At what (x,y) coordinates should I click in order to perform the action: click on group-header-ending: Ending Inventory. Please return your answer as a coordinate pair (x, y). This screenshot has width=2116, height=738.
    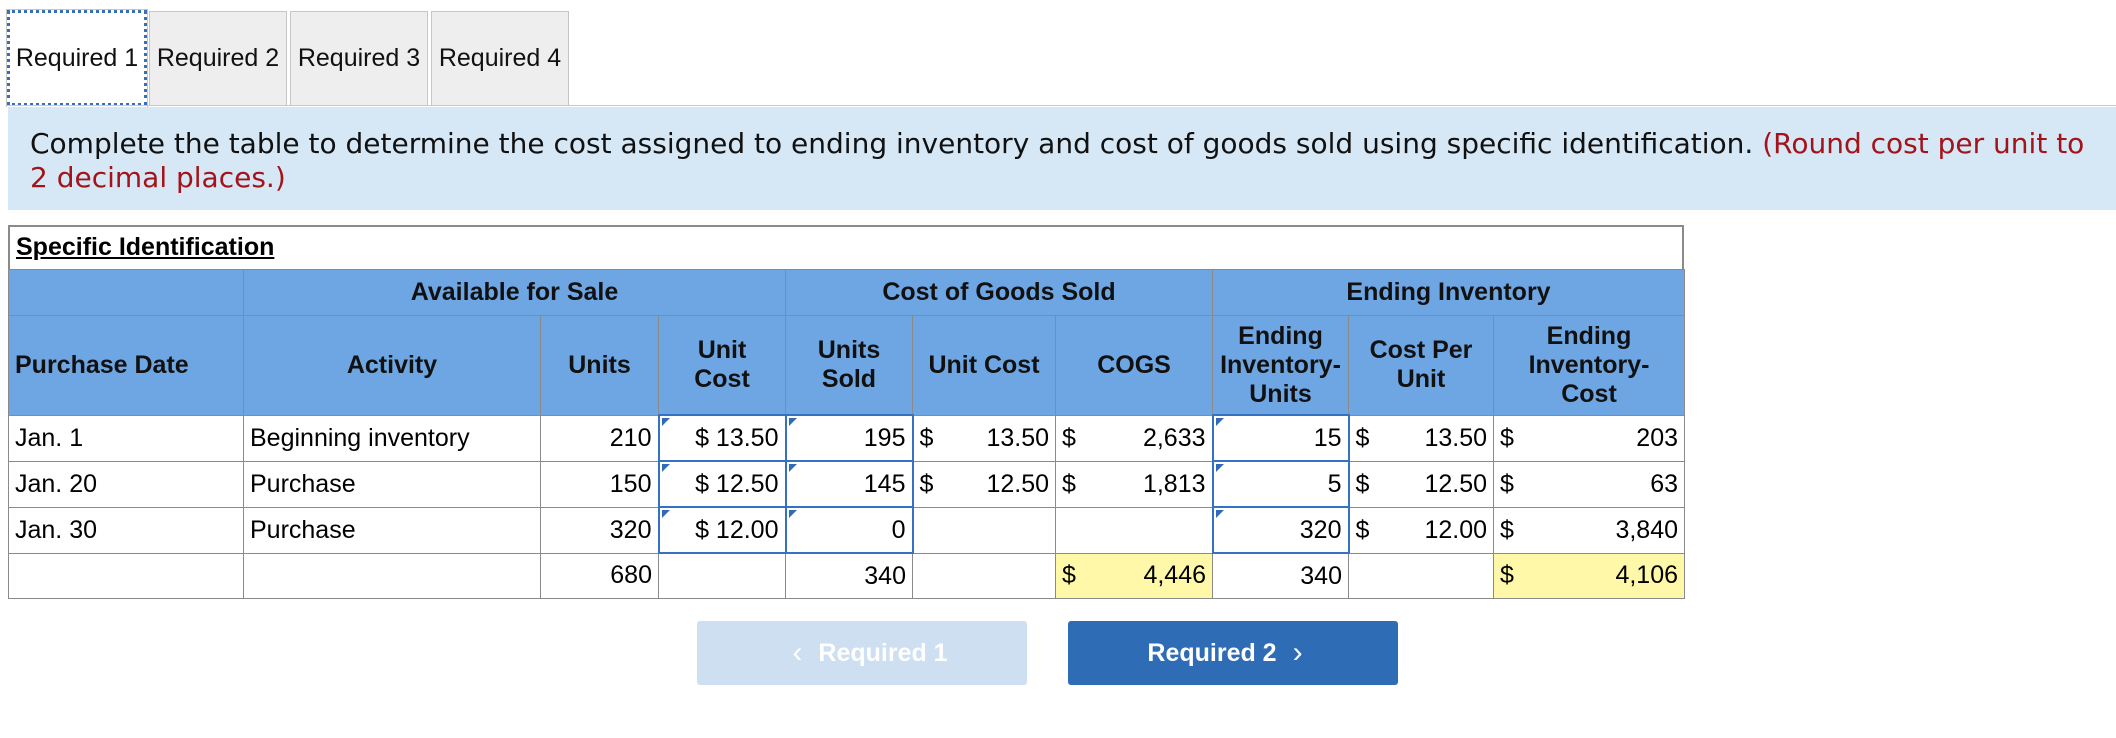
    Looking at the image, I should click on (1448, 292).